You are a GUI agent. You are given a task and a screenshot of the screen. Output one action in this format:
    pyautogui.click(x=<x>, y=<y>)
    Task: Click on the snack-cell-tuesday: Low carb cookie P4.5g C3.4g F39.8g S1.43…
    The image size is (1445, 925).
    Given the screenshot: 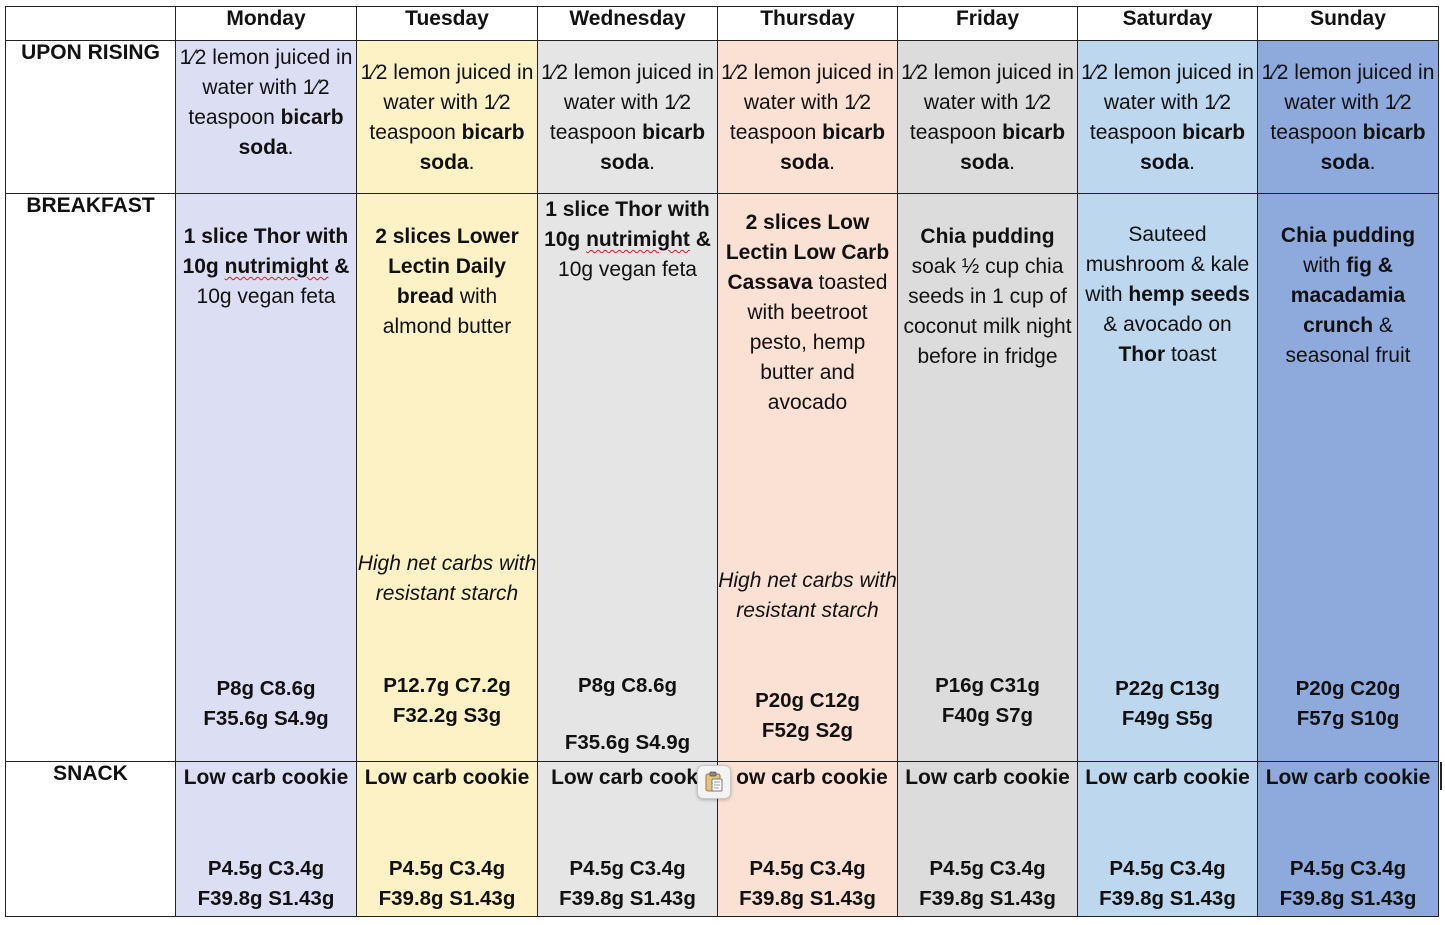 What is the action you would take?
    pyautogui.click(x=447, y=839)
    